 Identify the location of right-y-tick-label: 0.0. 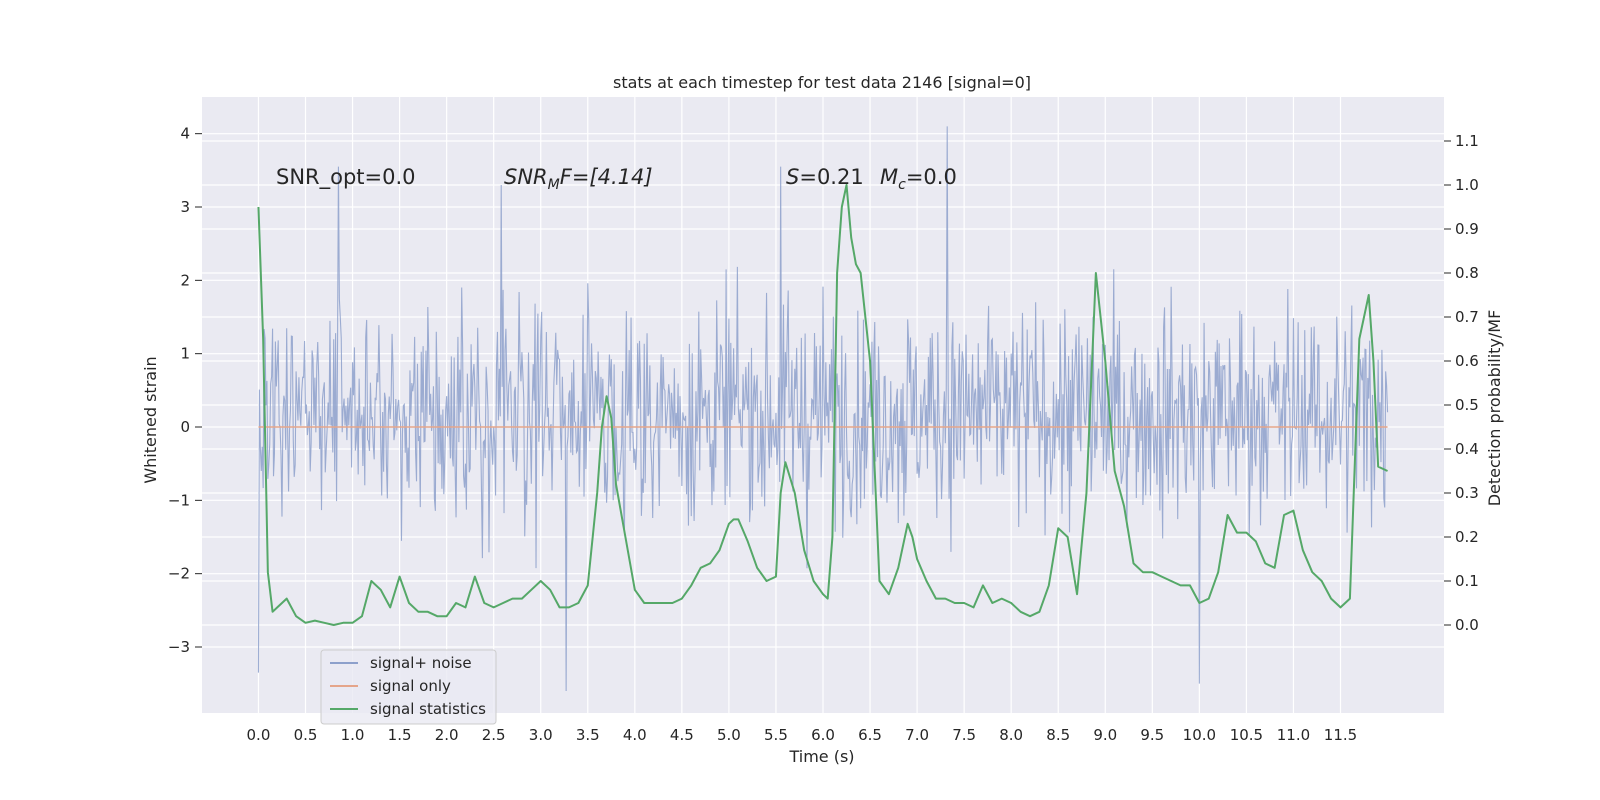
(1467, 625).